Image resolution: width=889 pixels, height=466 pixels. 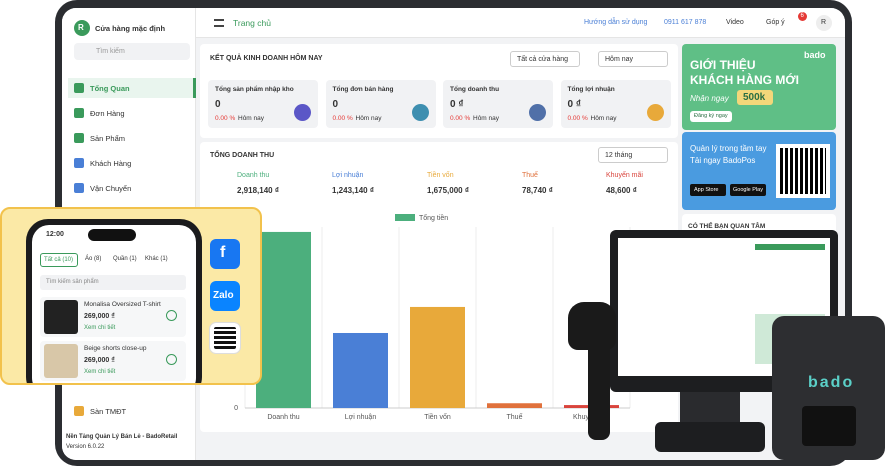 I want to click on product-name: Beige shorts close-up, so click(x=115, y=348).